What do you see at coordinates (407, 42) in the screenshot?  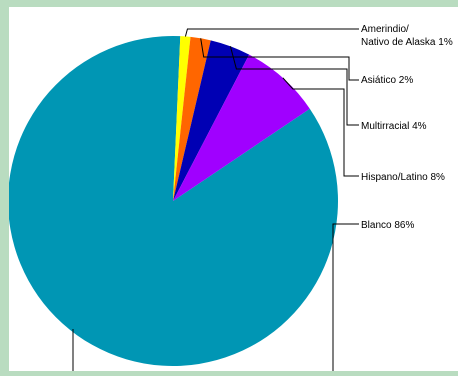 I see `label-amerindio-line2: Nativo de Alaska 1%` at bounding box center [407, 42].